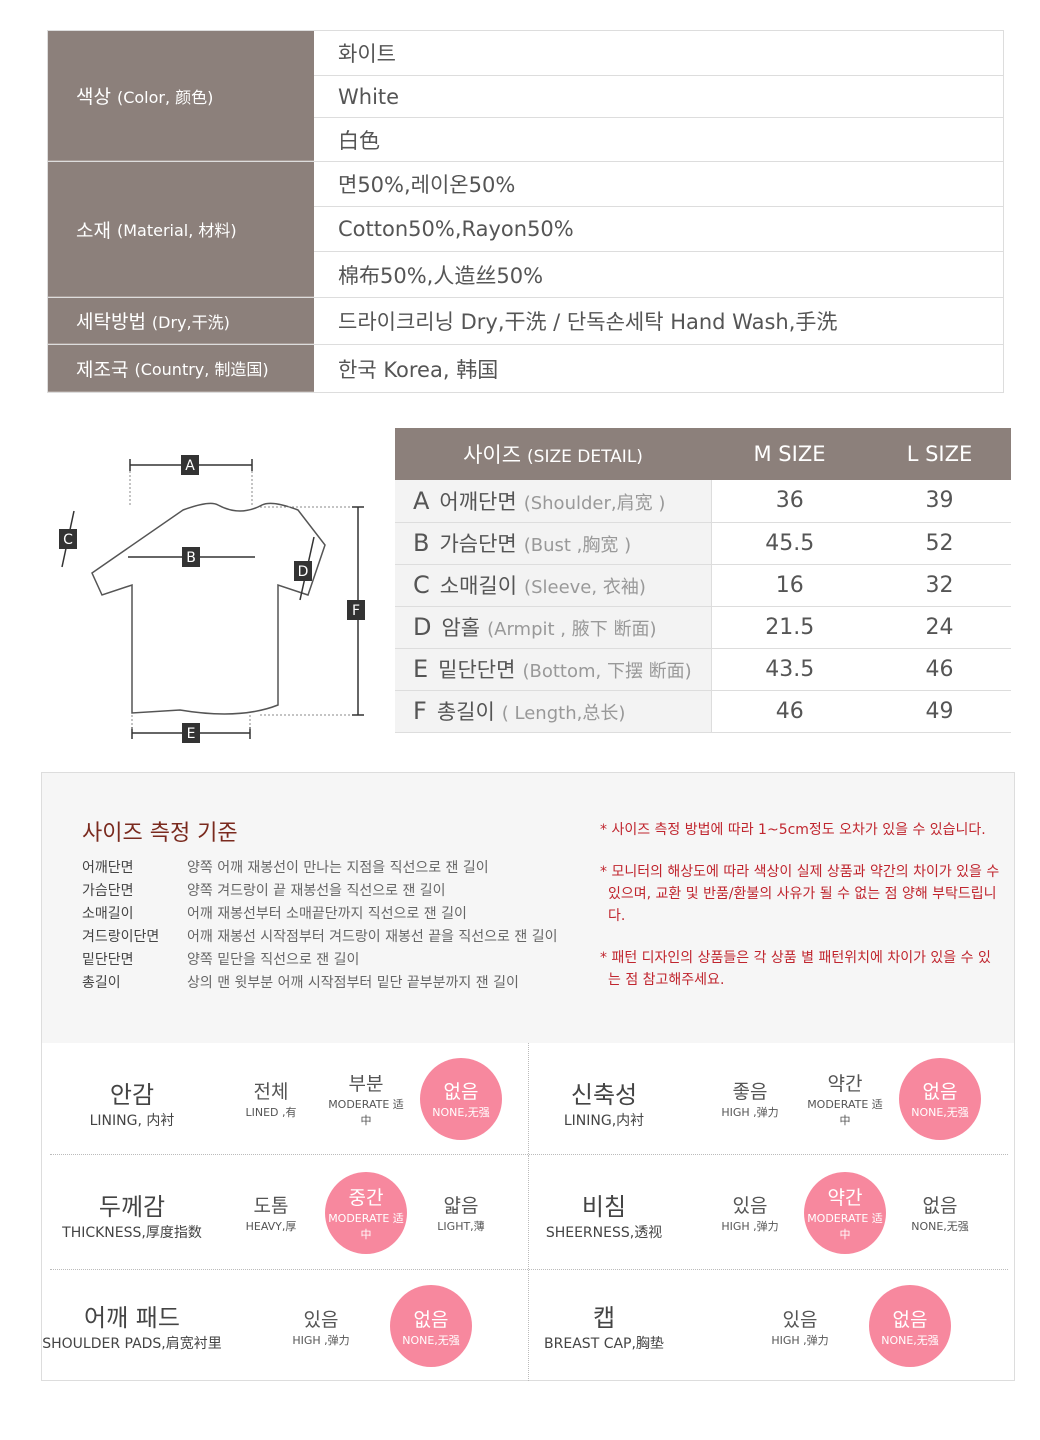 This screenshot has width=1040, height=1440. Describe the element at coordinates (181, 321) in the screenshot. I see `info-label: 세탁방법 (Dry,干洗)` at that location.